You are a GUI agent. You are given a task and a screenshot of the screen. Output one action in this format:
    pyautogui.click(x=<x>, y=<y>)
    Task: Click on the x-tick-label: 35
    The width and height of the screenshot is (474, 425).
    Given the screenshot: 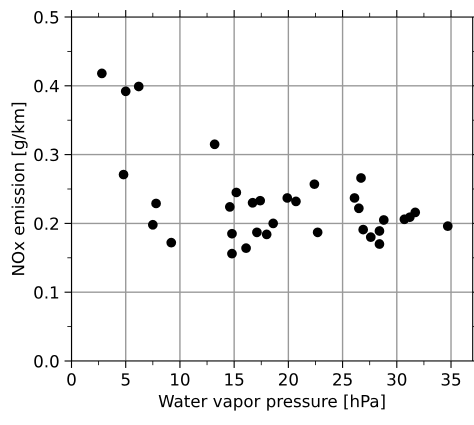 What is the action you would take?
    pyautogui.click(x=451, y=379)
    